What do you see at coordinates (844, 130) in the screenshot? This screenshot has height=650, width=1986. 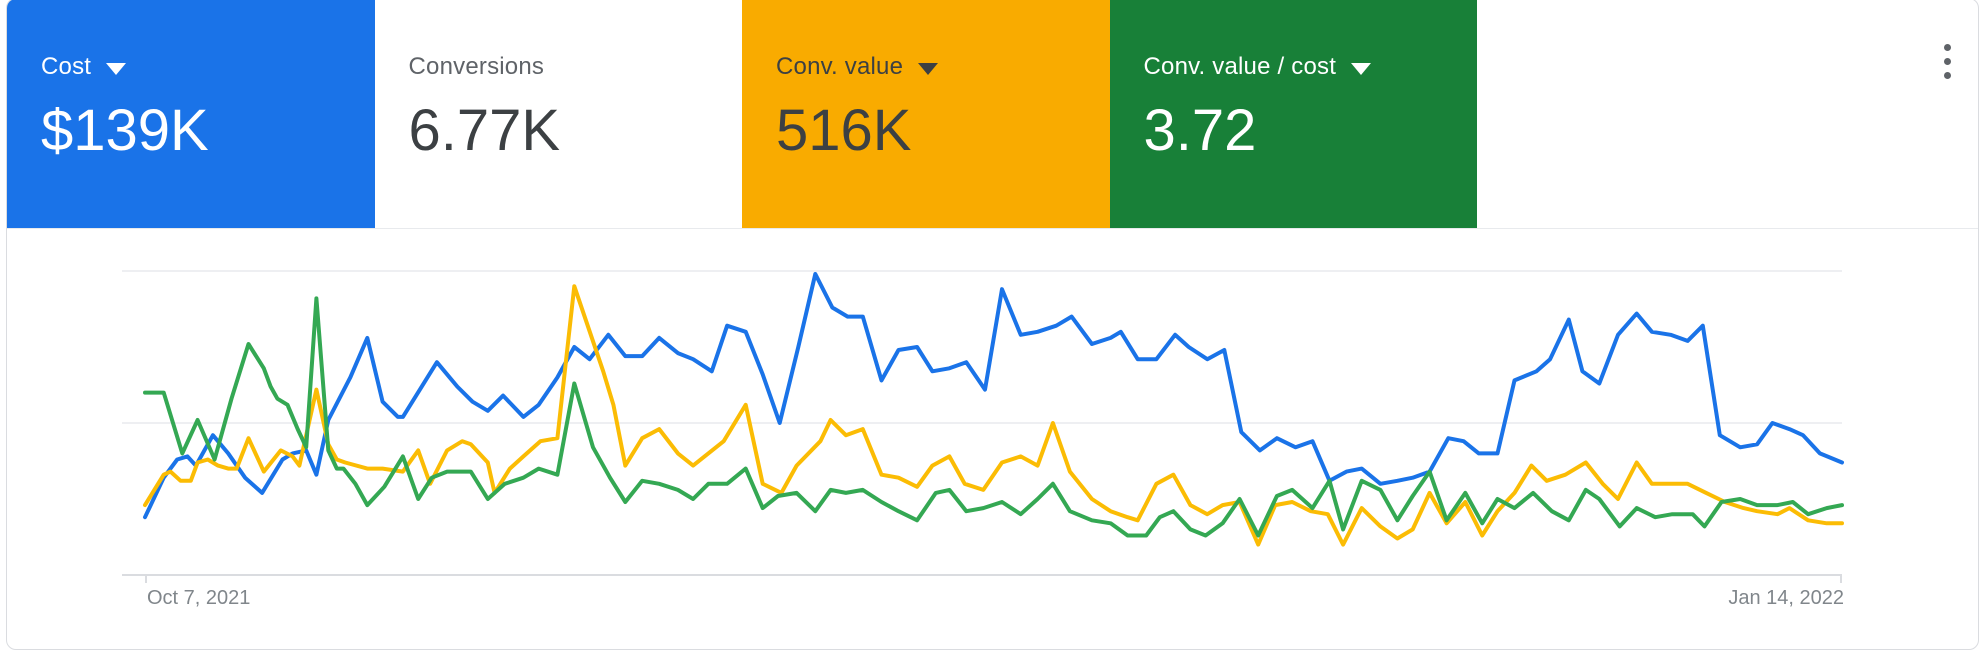 I see `metric-card-value: 516K` at bounding box center [844, 130].